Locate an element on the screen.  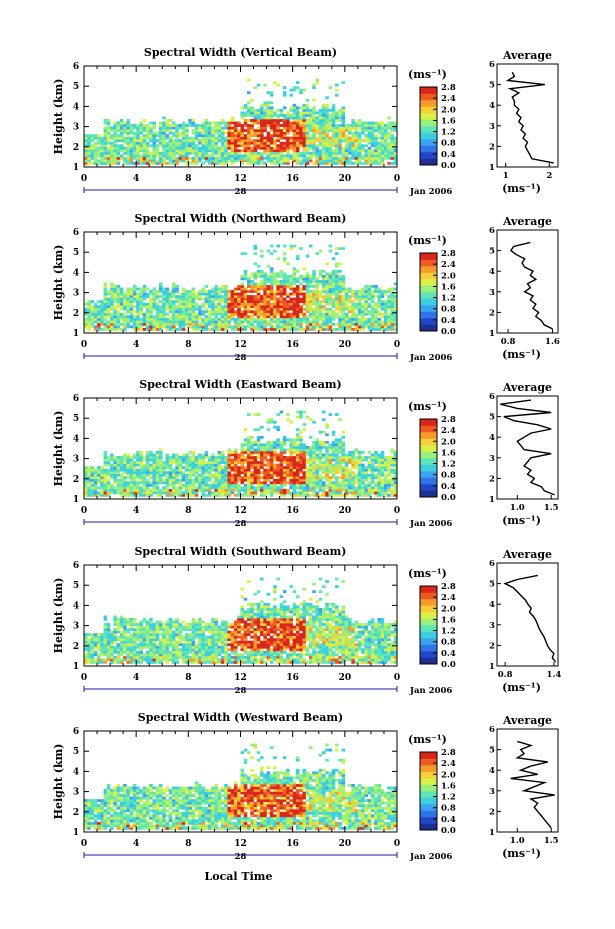
colorbar-tick-label: 1.6 is located at coordinates (448, 287).